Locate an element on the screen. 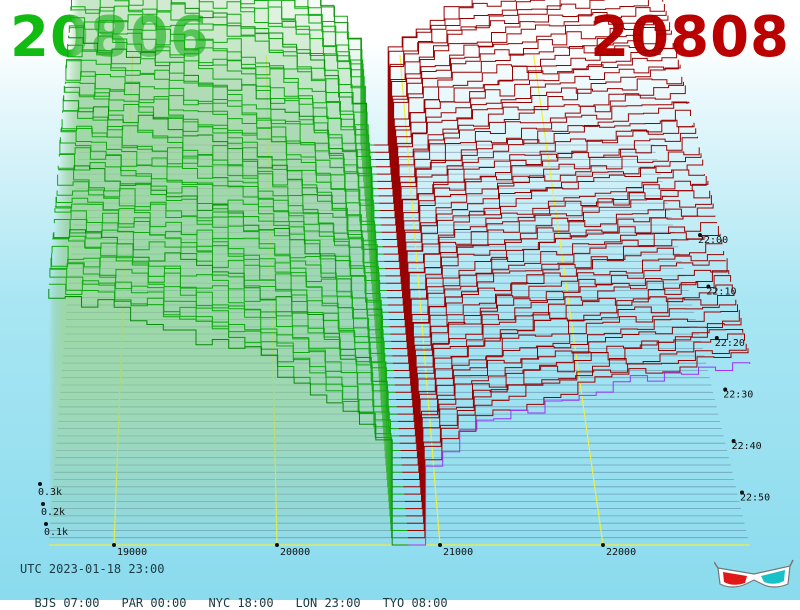 The height and width of the screenshot is (610, 800). clock-par: PAR 00:00 is located at coordinates (154, 603).